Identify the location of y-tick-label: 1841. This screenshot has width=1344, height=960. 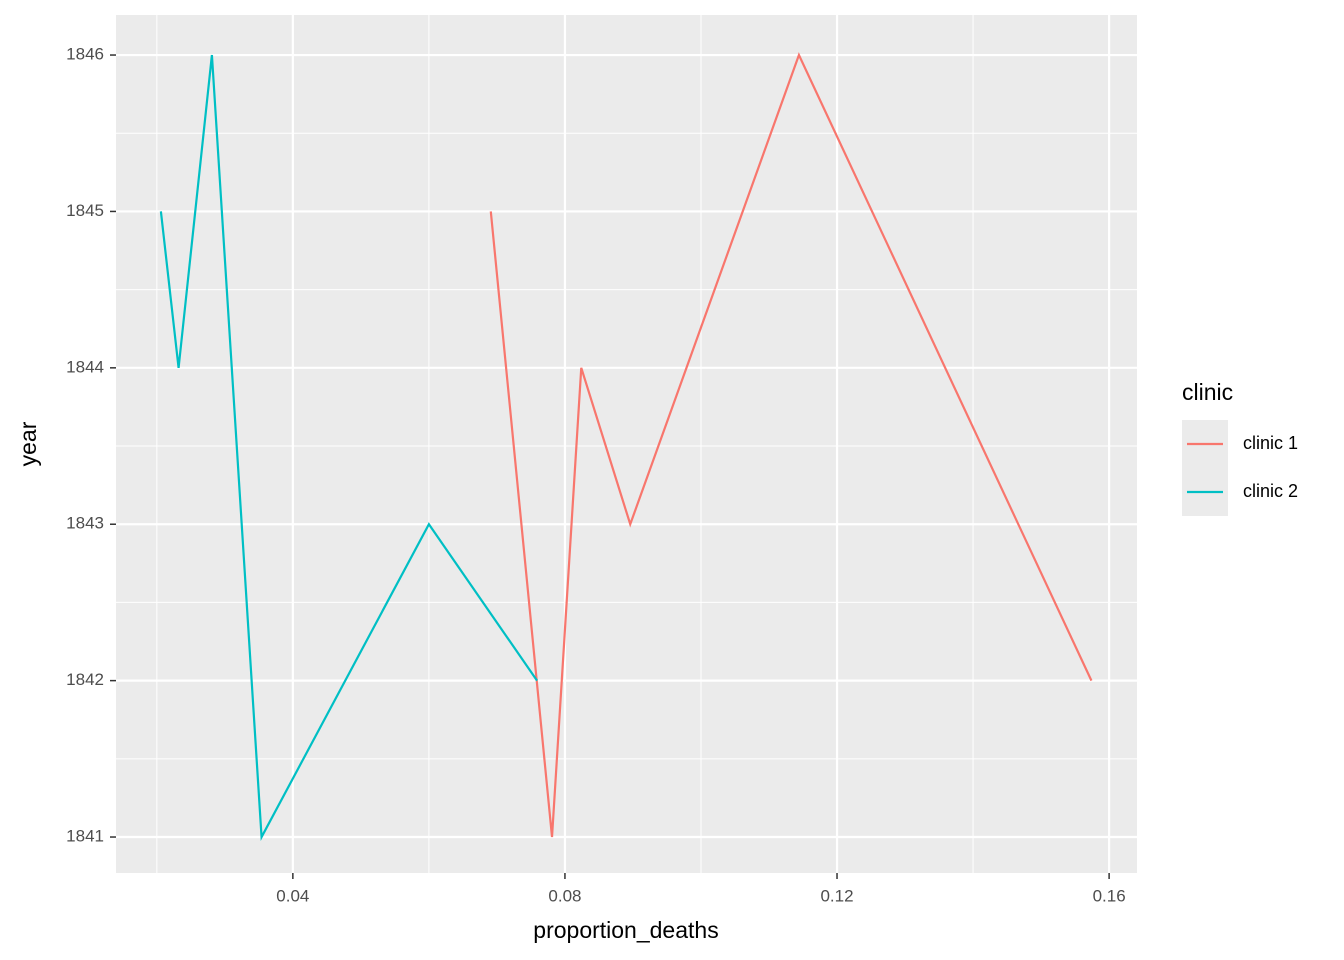
(85, 836).